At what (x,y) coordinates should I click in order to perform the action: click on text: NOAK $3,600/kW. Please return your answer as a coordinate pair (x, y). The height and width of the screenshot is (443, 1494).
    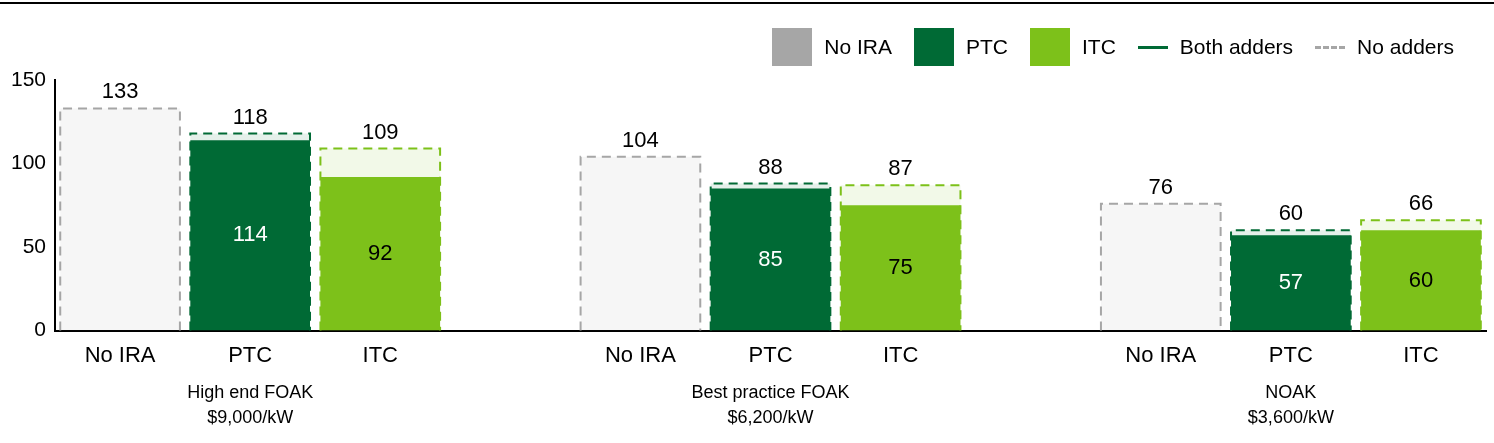
    Looking at the image, I should click on (1290, 404).